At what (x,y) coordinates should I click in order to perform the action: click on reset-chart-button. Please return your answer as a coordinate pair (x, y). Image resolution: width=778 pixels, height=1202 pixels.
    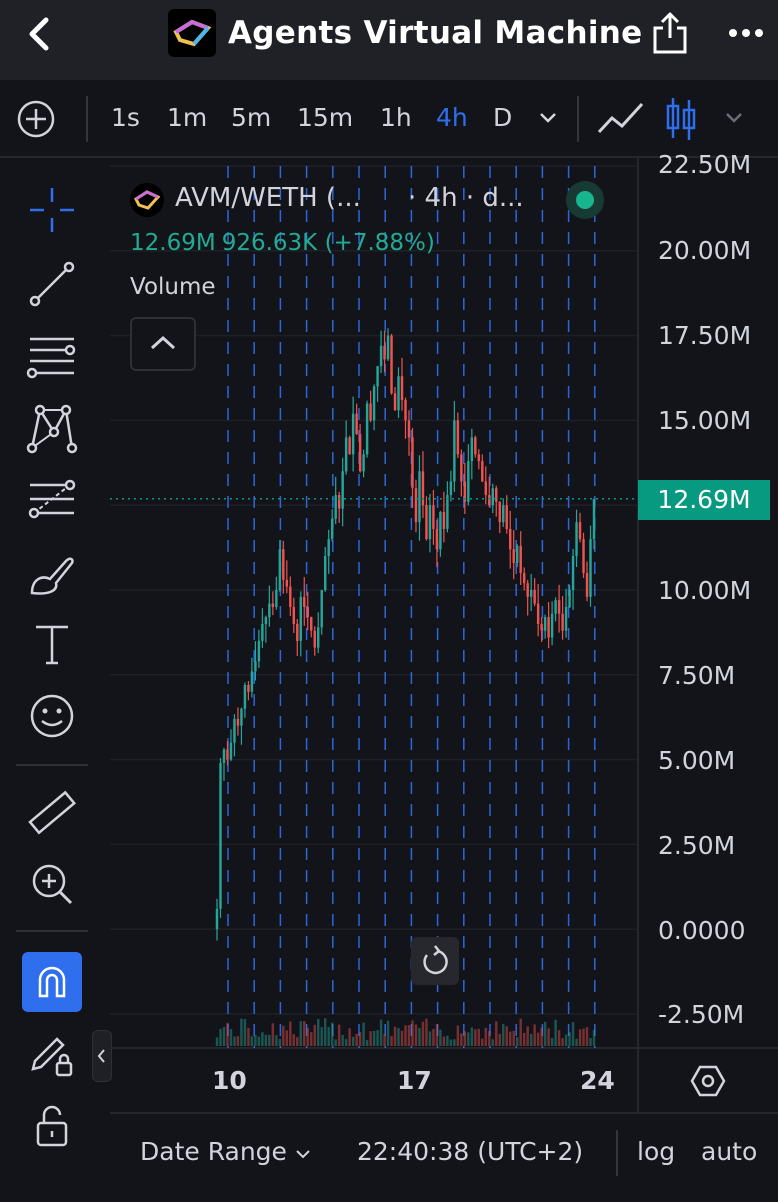
    Looking at the image, I should click on (435, 961).